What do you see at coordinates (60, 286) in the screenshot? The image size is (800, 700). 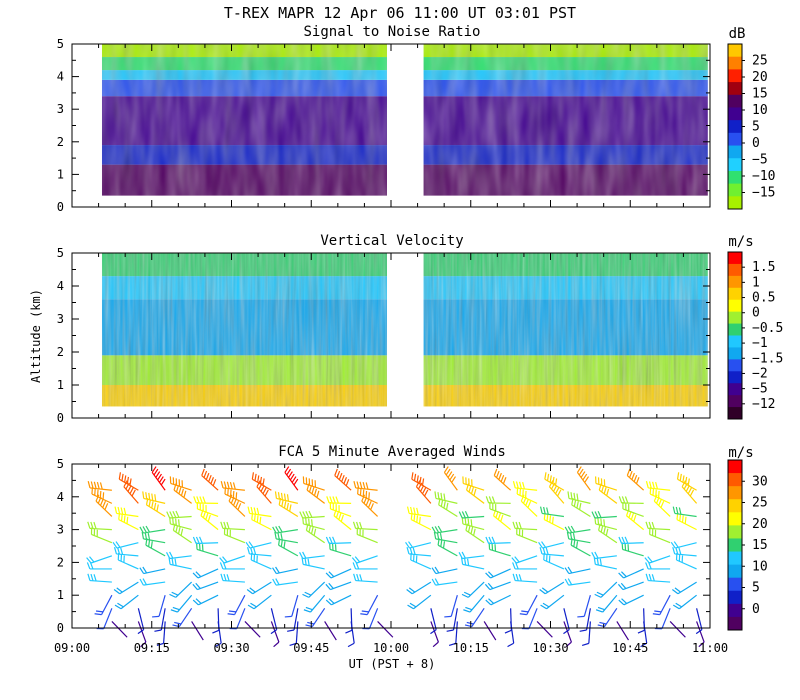 I see `y-tick-label: 4` at bounding box center [60, 286].